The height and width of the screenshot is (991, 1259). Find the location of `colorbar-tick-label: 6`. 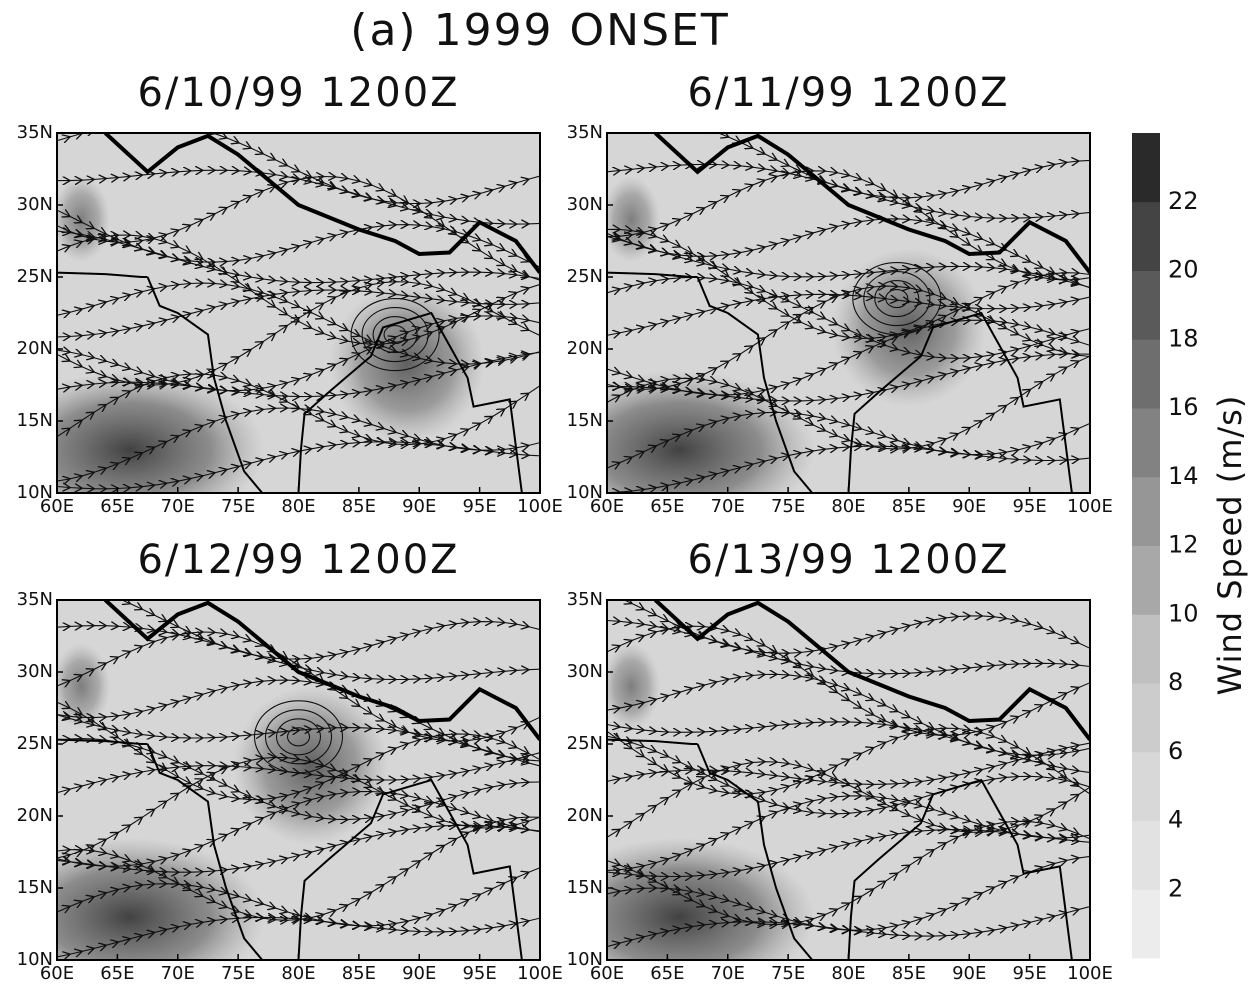

colorbar-tick-label: 6 is located at coordinates (1175, 751).